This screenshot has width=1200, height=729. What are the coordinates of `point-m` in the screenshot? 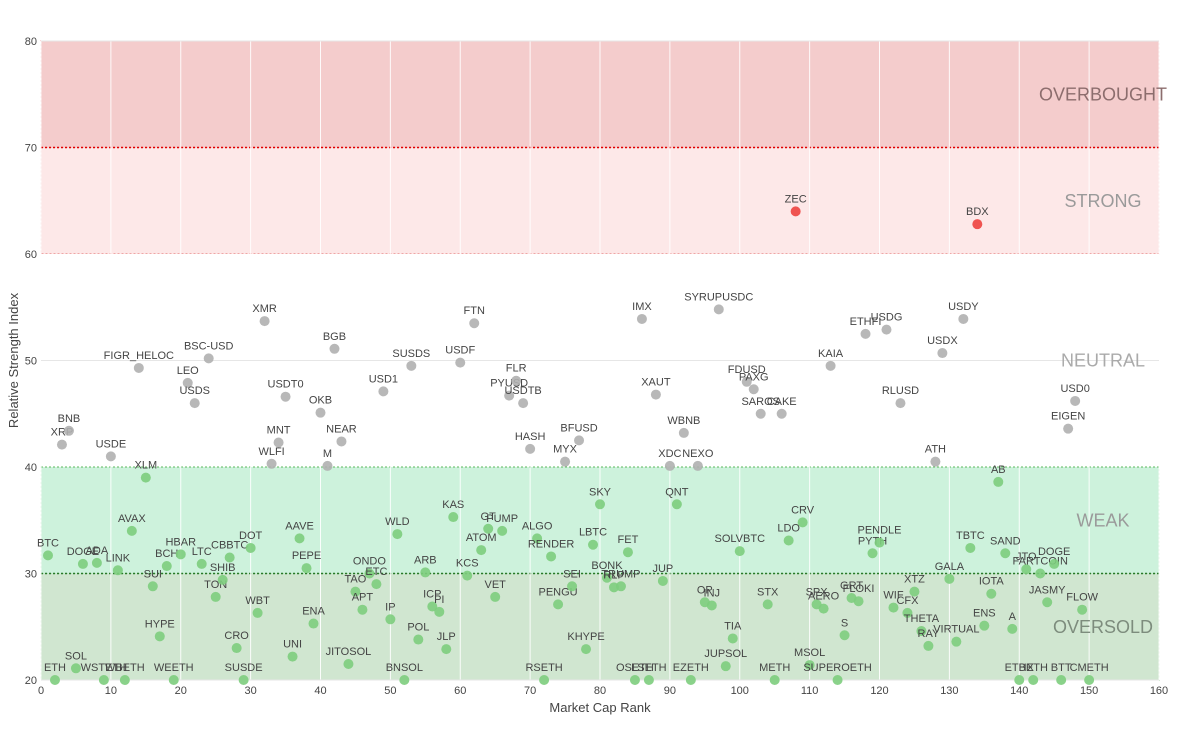 It's located at (327, 465).